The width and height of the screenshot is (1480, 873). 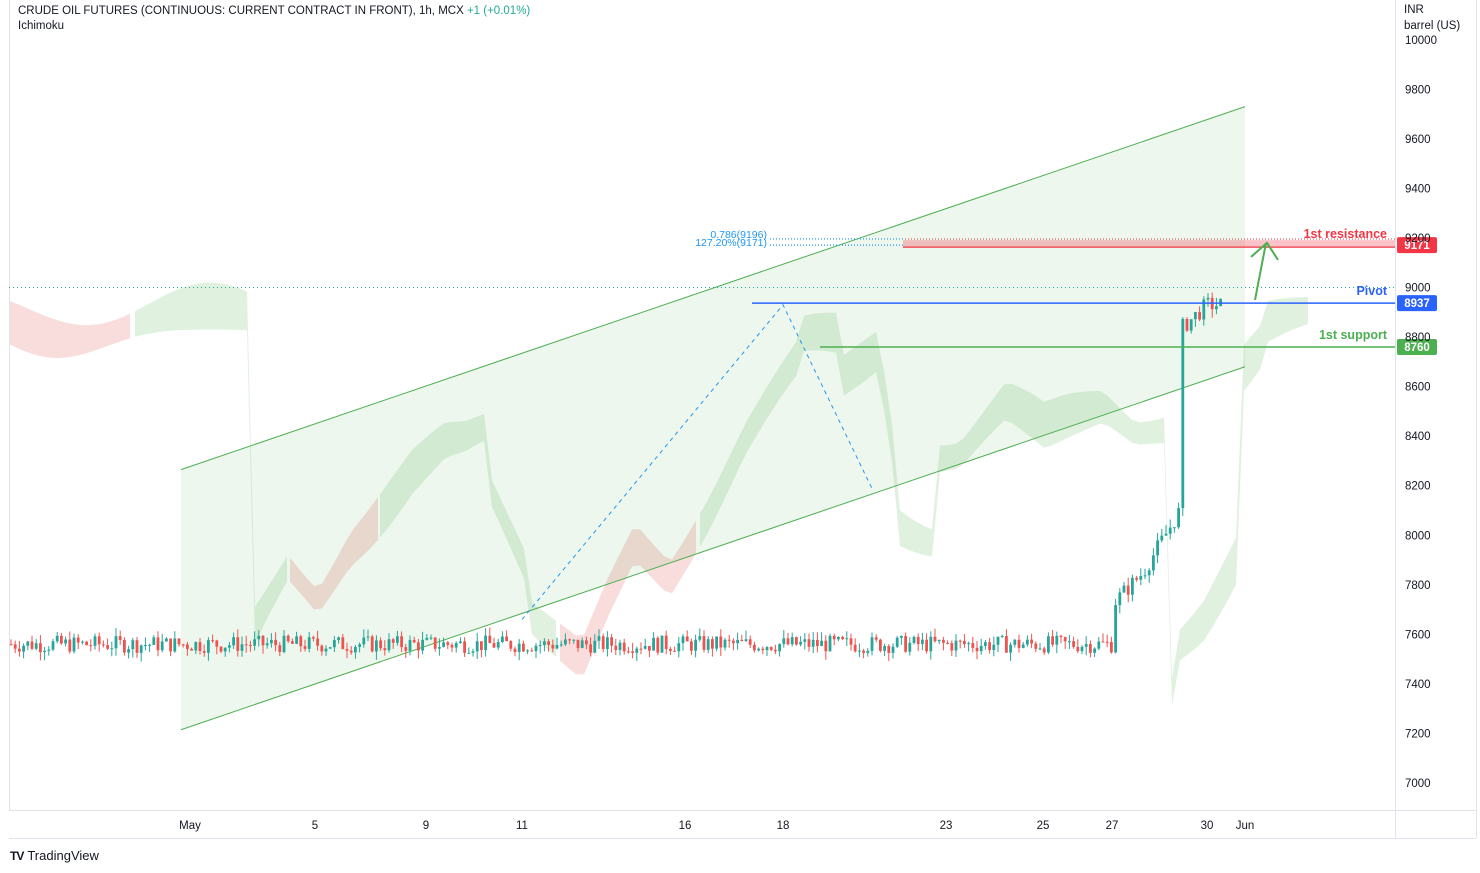 I want to click on price-tick-label: 8400, so click(x=1418, y=437).